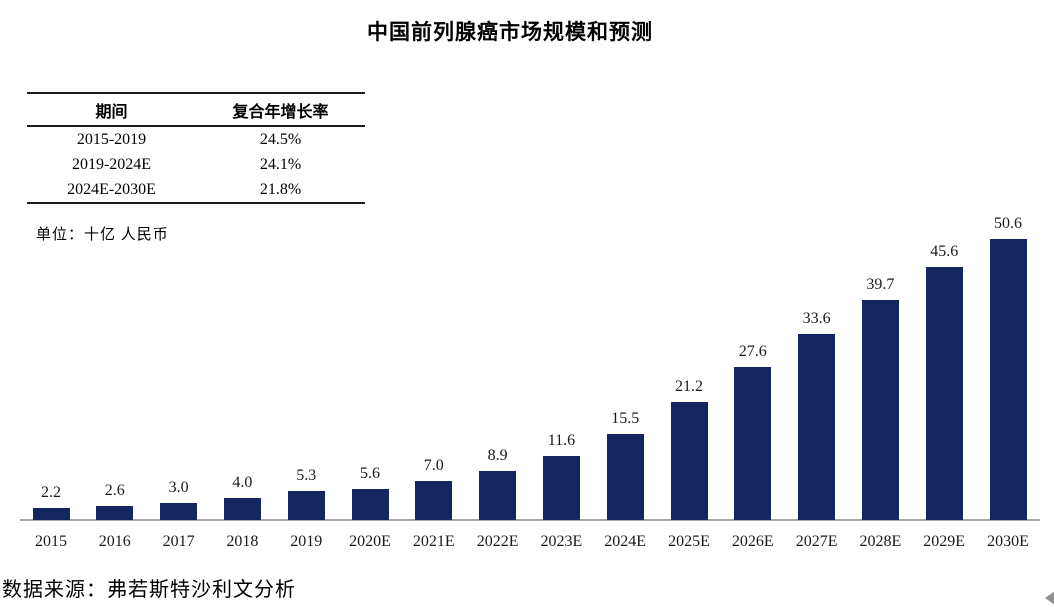  Describe the element at coordinates (689, 541) in the screenshot. I see `x-axis-label: 2025E` at that location.